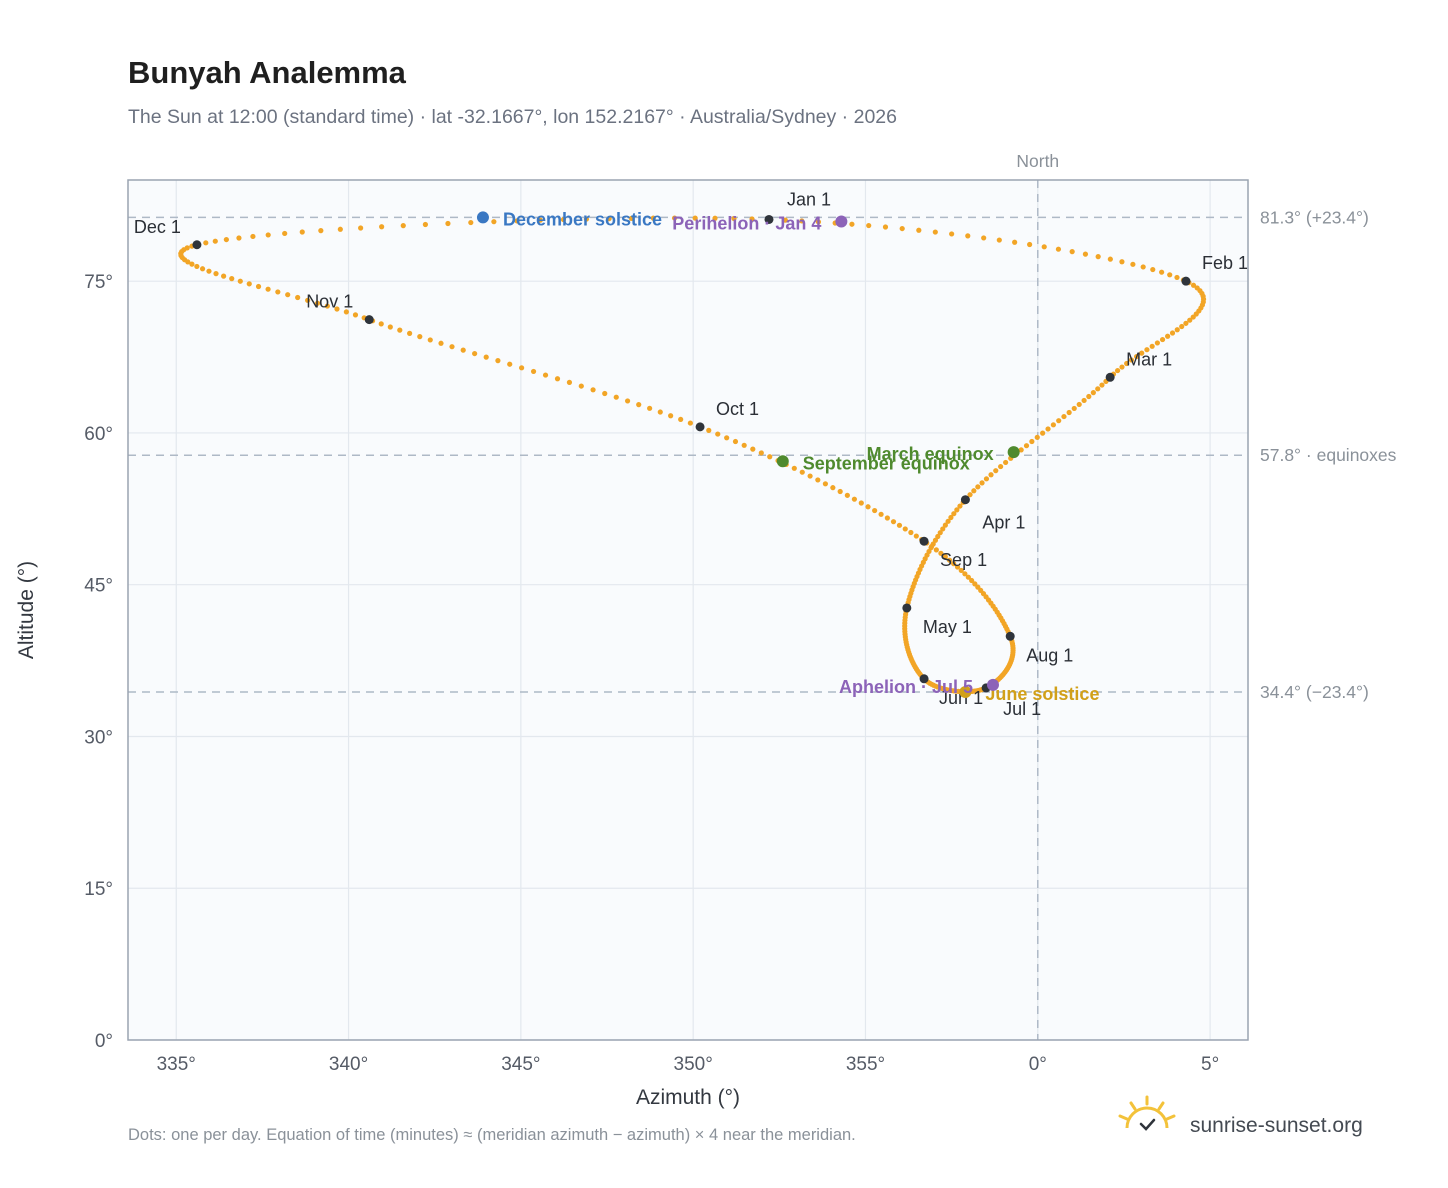 The width and height of the screenshot is (1448, 1188). I want to click on x-axis-title: Azimuth (°), so click(688, 1097).